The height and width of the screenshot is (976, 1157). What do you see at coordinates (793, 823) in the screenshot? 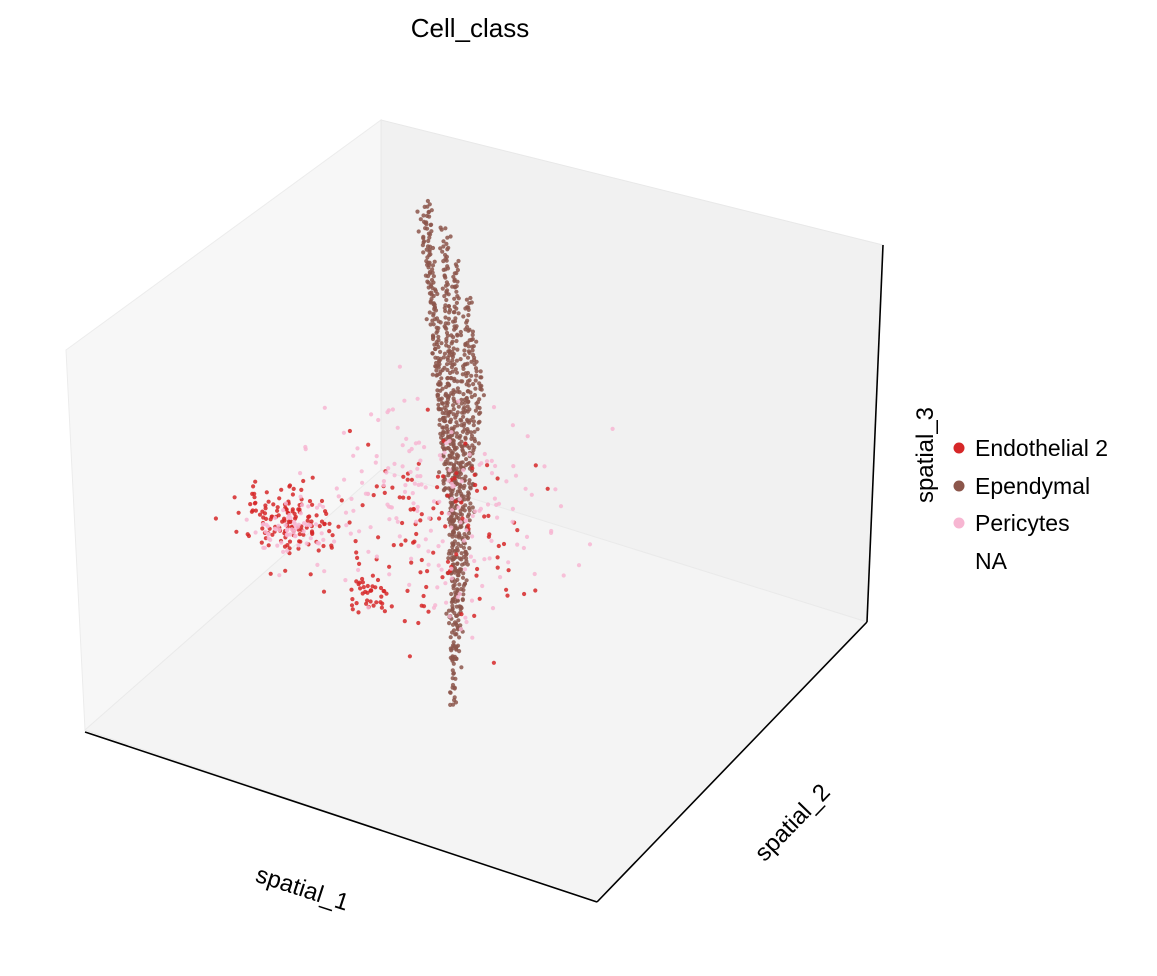
I see `y-axis-label: spatial_2` at bounding box center [793, 823].